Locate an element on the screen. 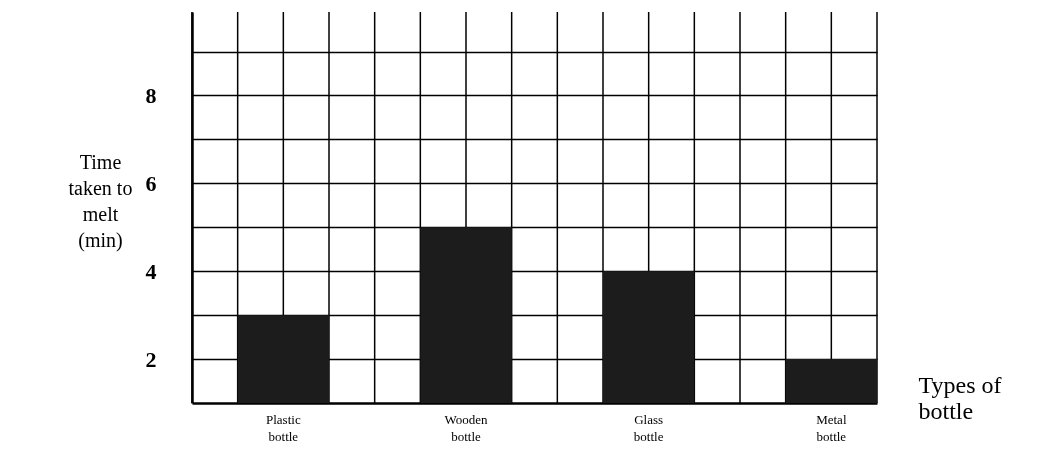 The image size is (1039, 458). x-tick-label: Wooden bottle is located at coordinates (466, 427).